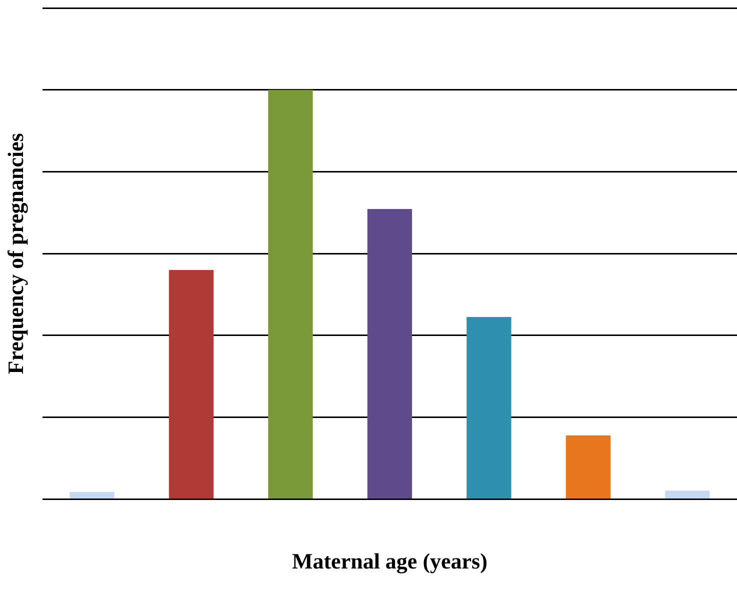 The width and height of the screenshot is (737, 590). What do you see at coordinates (390, 561) in the screenshot?
I see `x-axis-title: Maternal age (years)` at bounding box center [390, 561].